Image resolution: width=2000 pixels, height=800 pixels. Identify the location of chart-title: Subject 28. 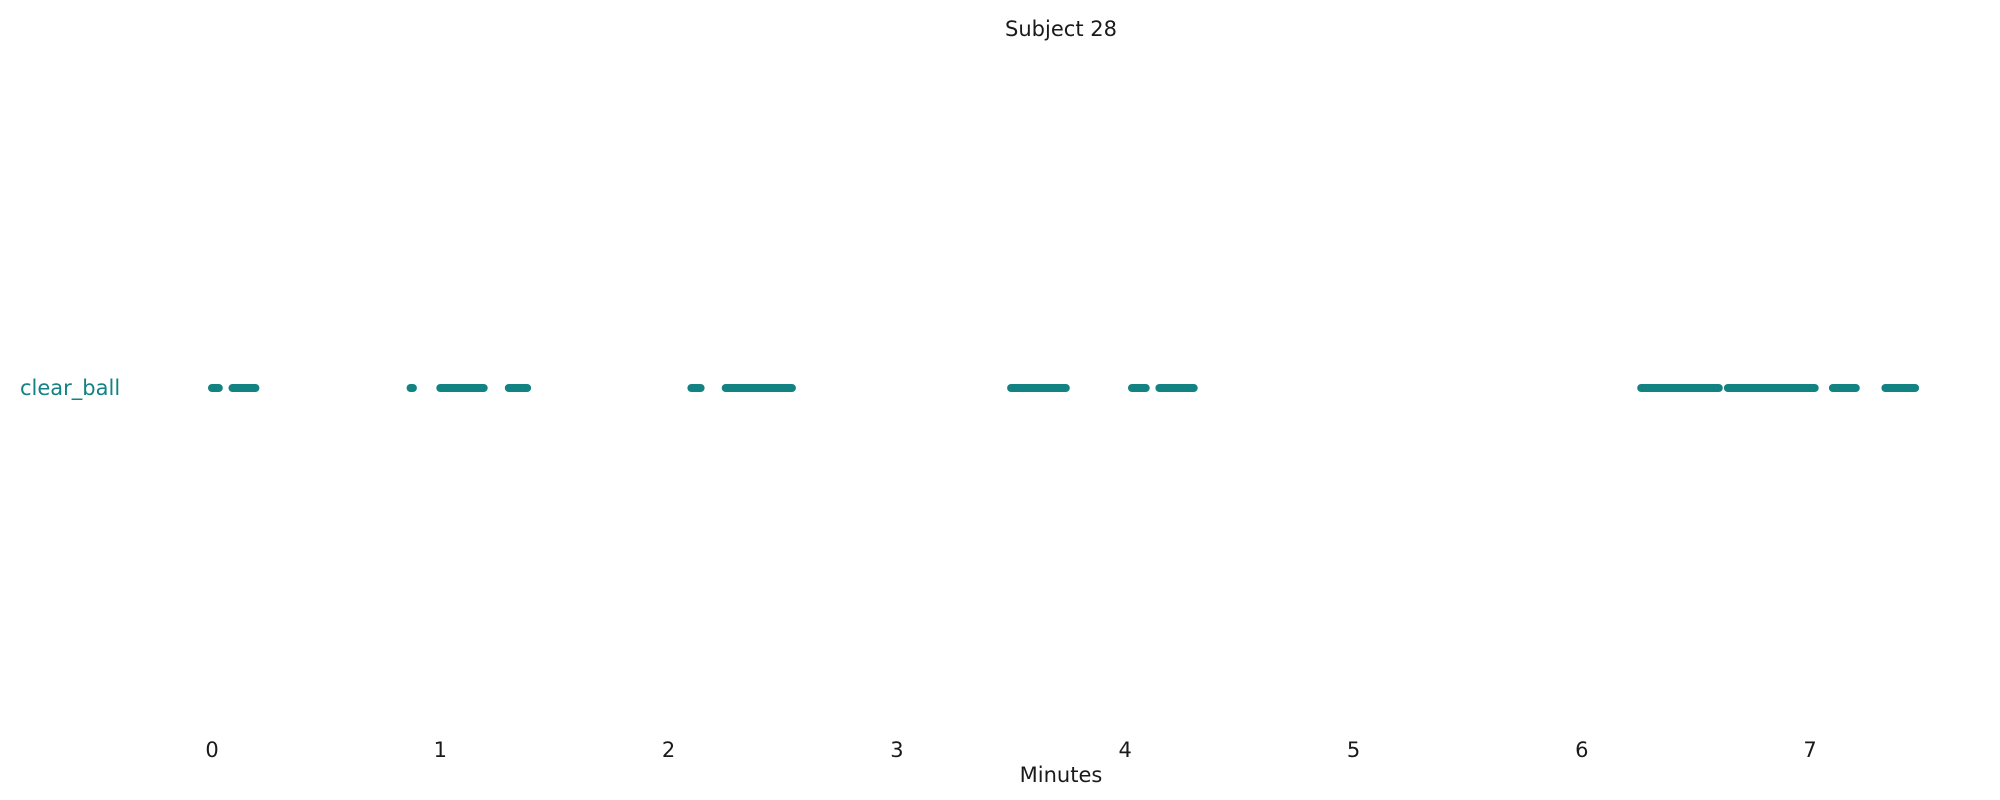
(1061, 29).